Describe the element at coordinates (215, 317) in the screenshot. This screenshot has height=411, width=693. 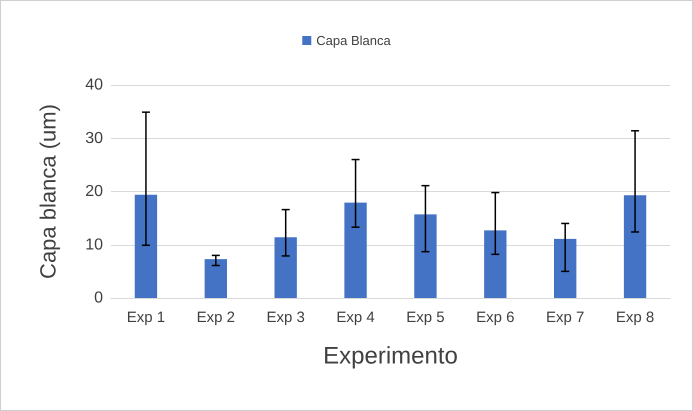
I see `x-tick-label: Exp 2` at that location.